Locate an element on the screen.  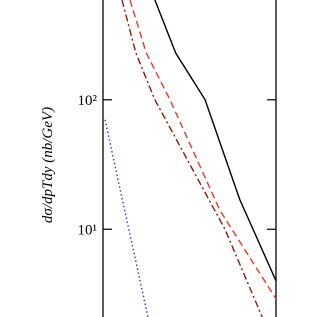
curve is located at coordinates (126, 218).